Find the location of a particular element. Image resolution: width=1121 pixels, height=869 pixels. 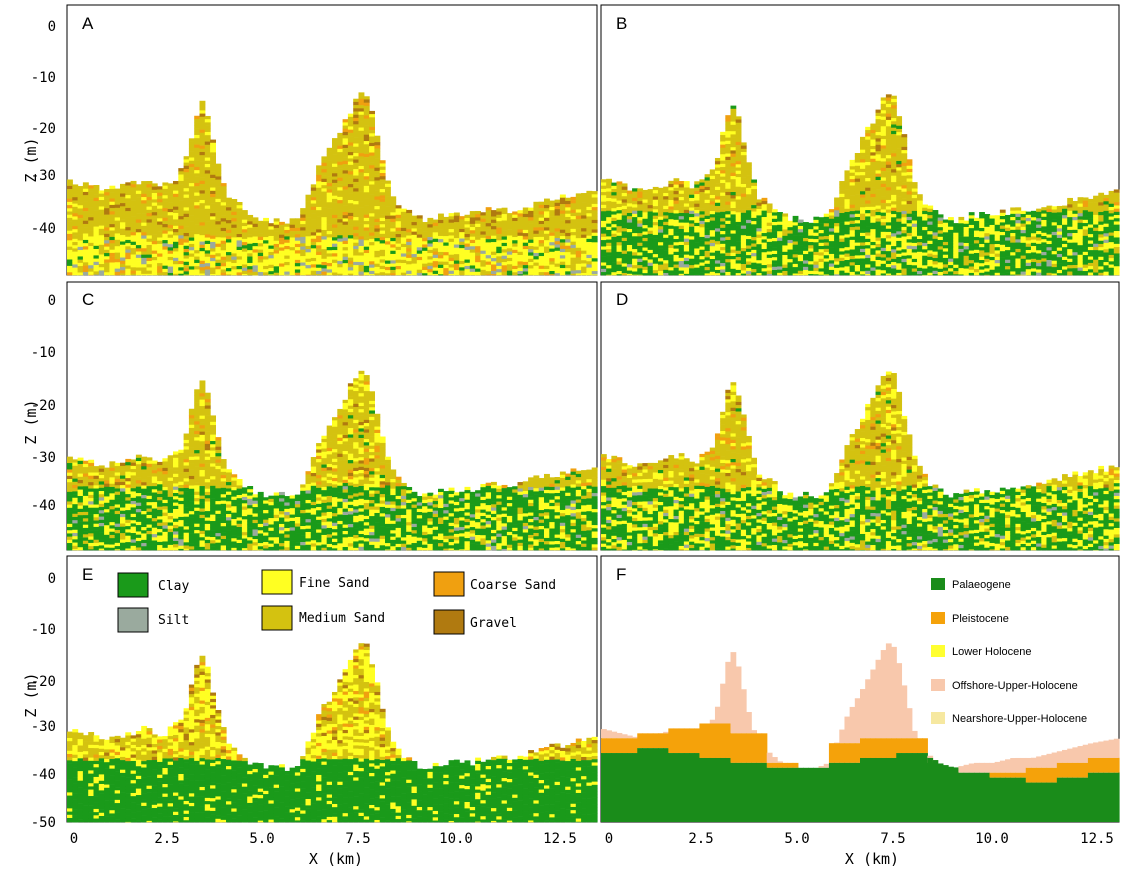

panel-a: A is located at coordinates (332, 140).